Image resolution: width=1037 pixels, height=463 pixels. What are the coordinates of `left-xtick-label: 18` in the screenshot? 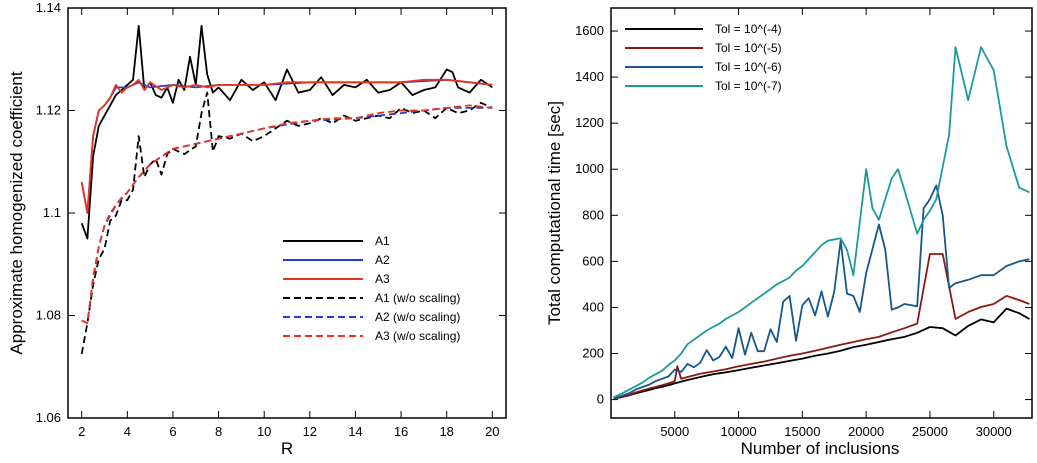 It's located at (446, 431).